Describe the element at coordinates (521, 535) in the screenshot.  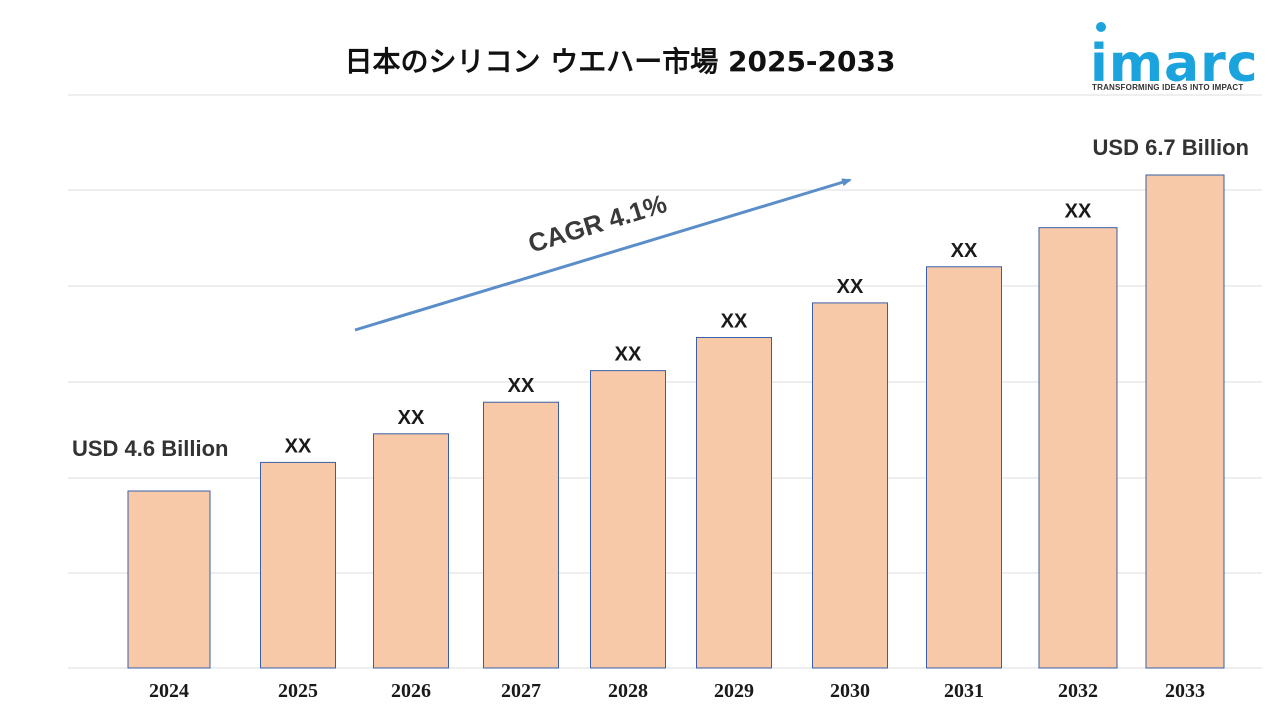
I see `bar-2027` at that location.